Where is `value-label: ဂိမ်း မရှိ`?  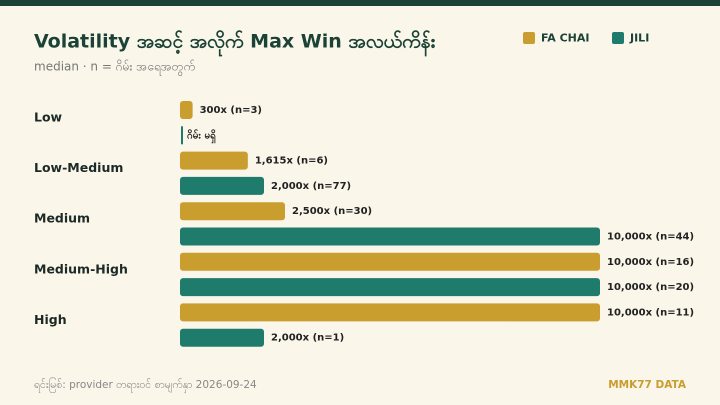 value-label: ဂိမ်း မရှိ is located at coordinates (201, 136).